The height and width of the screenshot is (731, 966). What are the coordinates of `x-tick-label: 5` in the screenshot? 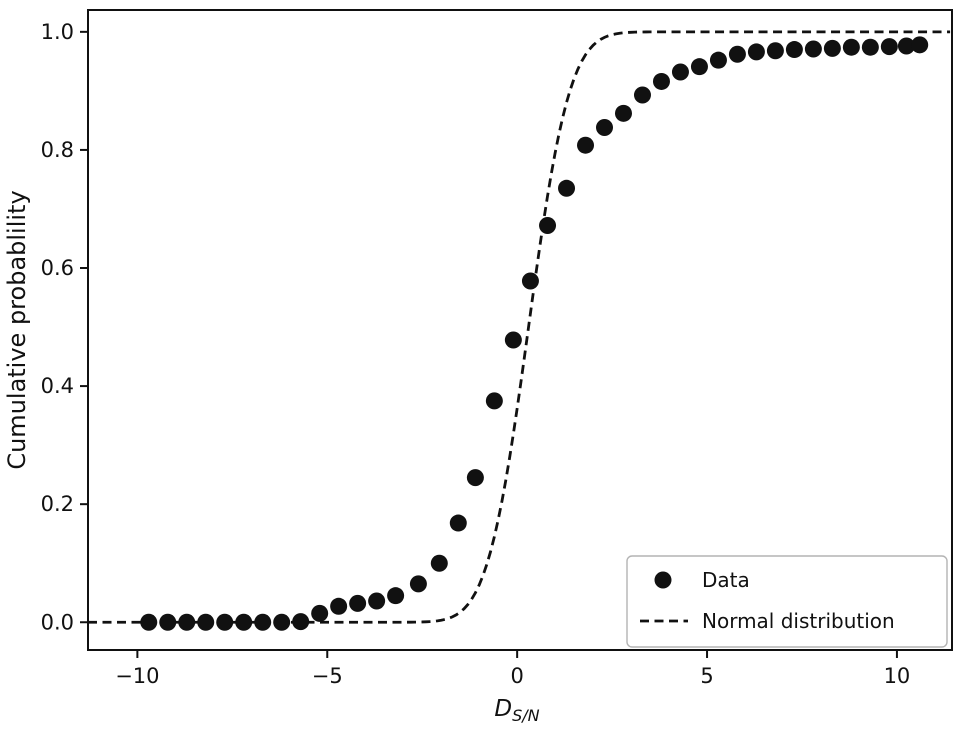 It's located at (706, 676).